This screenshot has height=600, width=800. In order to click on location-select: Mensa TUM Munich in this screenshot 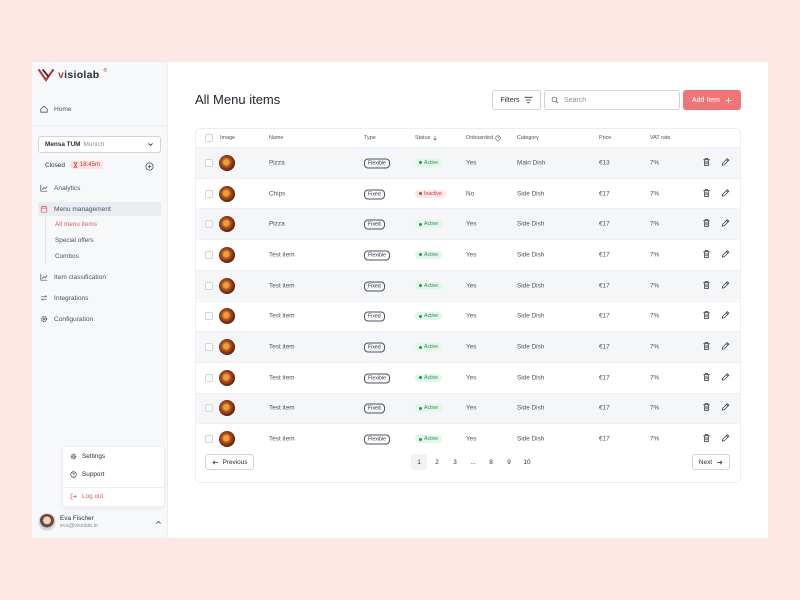, I will do `click(99, 144)`.